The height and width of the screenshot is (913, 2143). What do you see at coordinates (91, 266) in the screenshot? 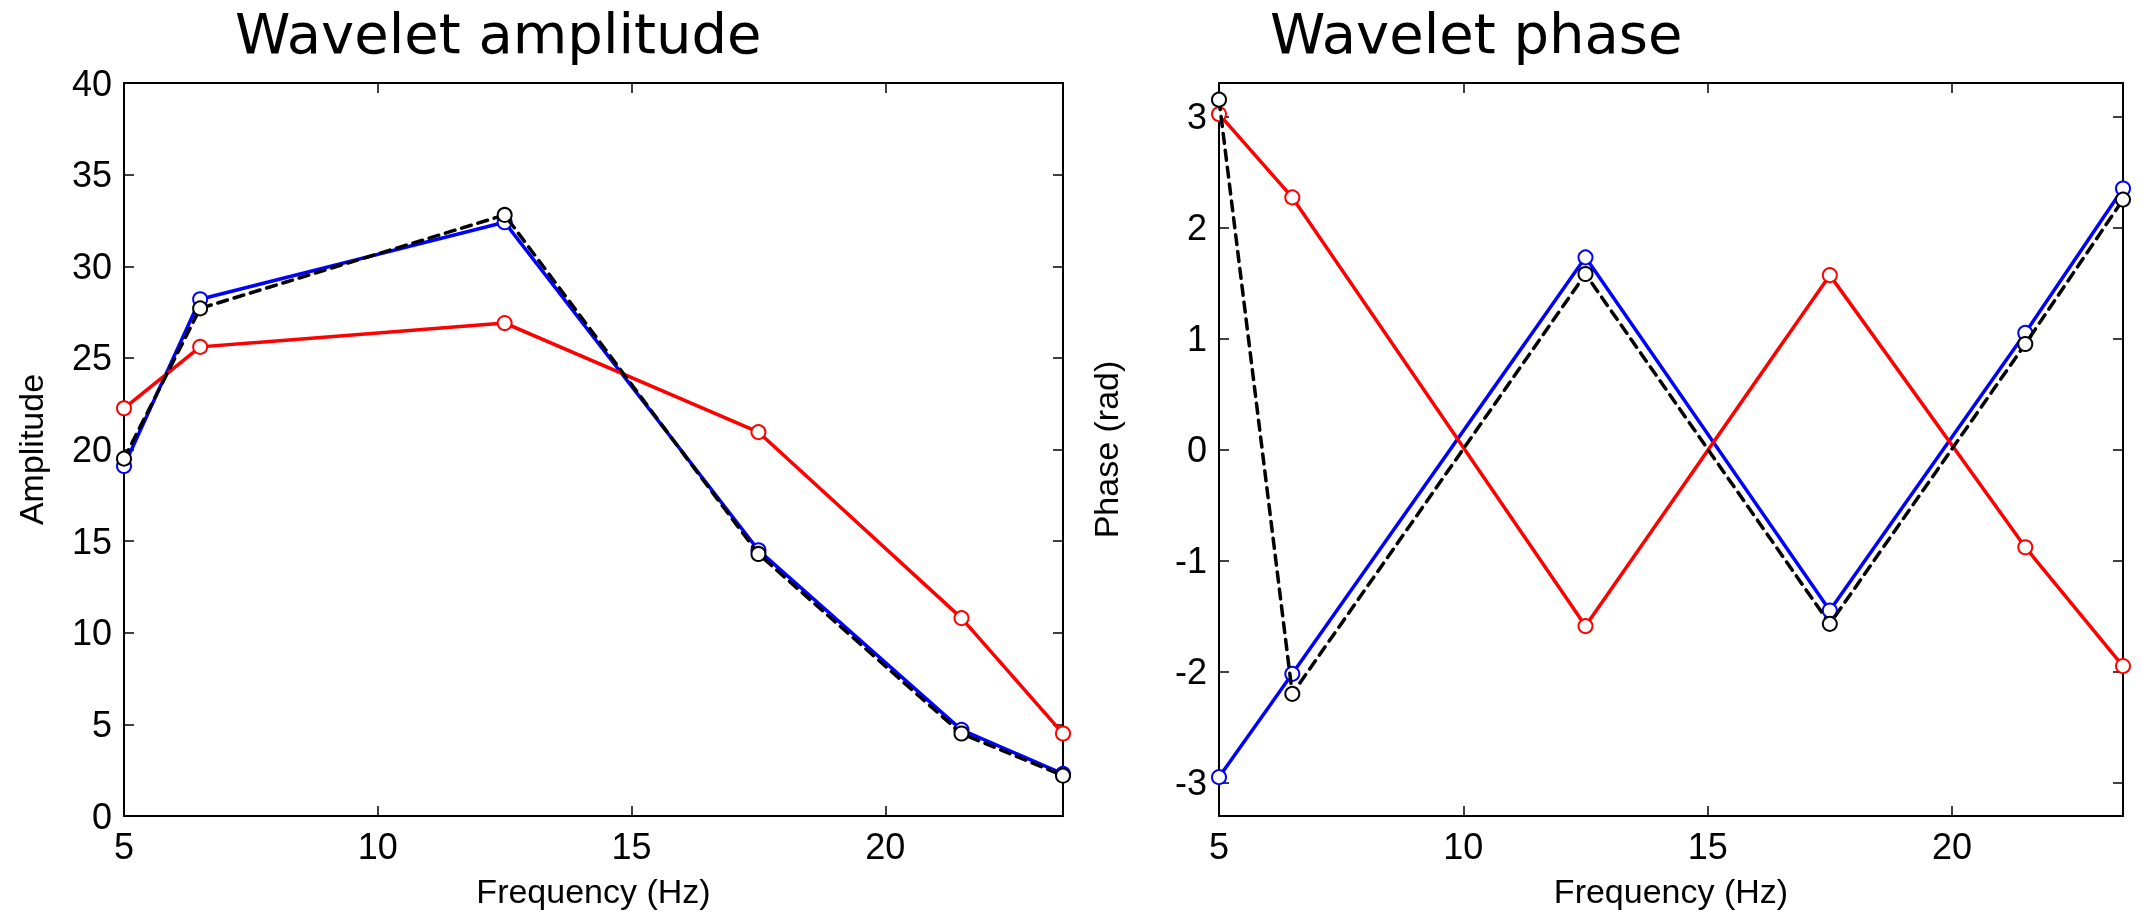
I see `y-tick-label: 30` at bounding box center [91, 266].